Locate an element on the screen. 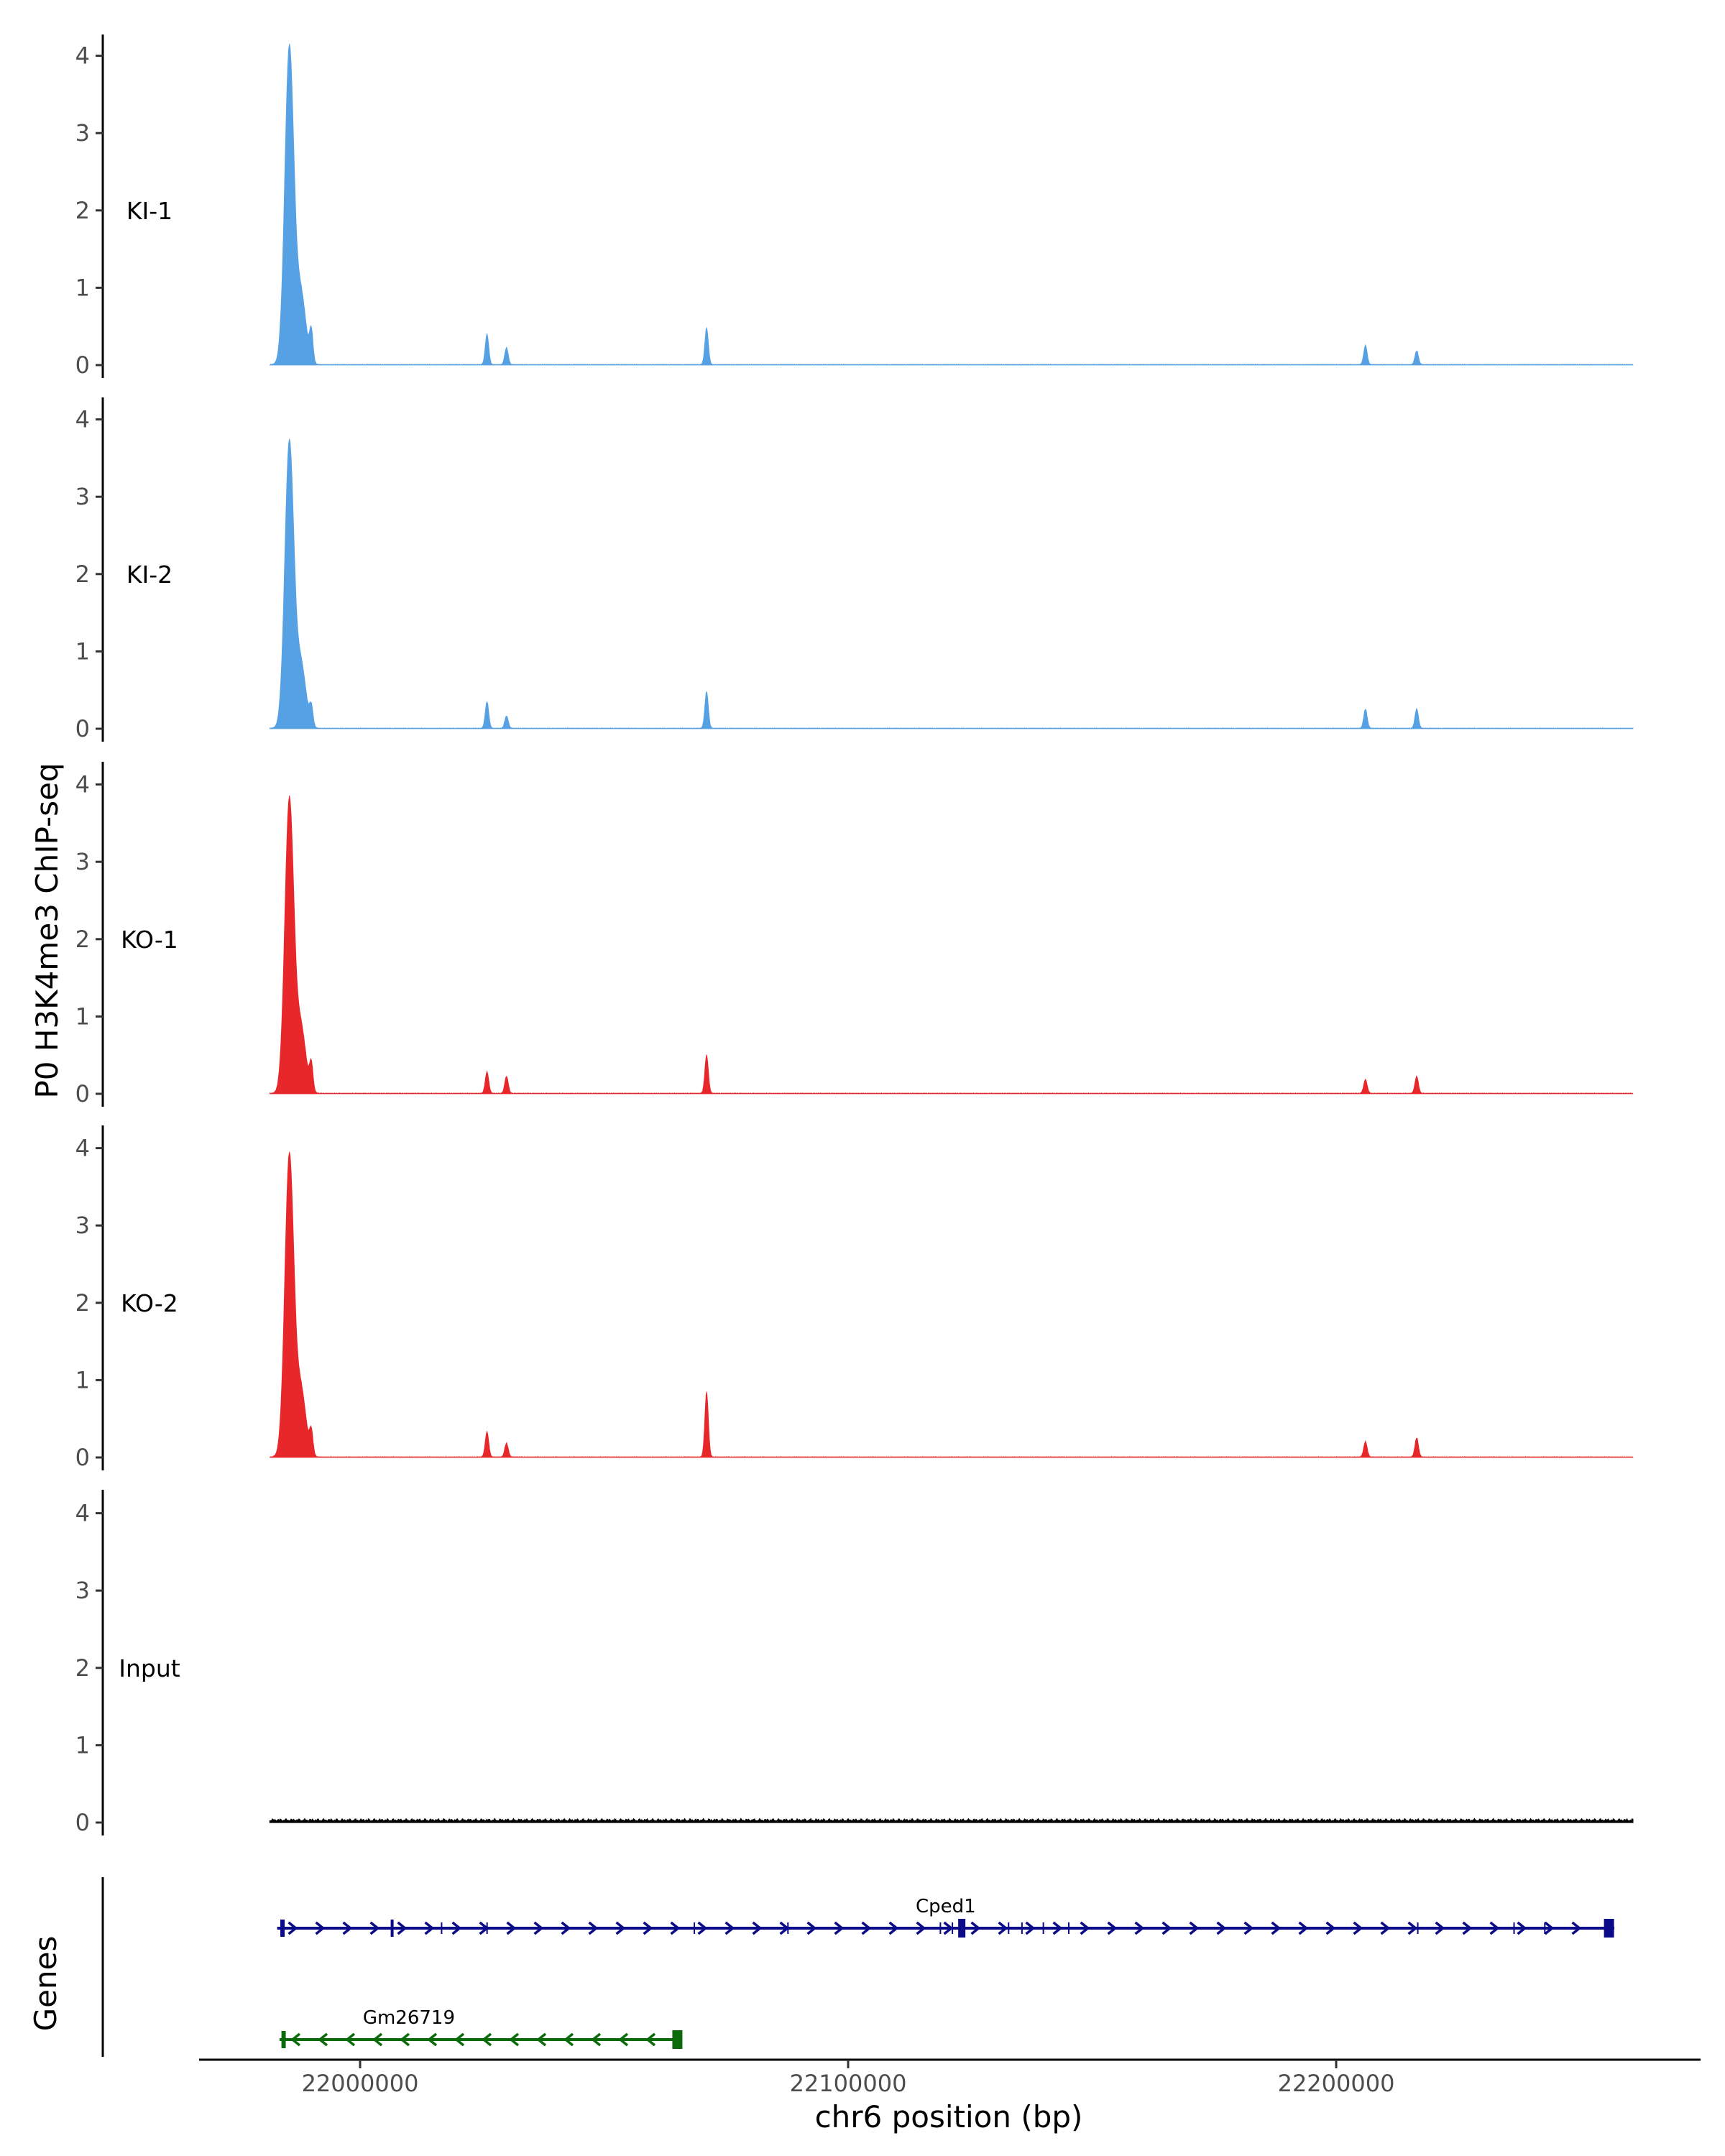  y-axis-title: P0 H3K4me3 ChIP-seq is located at coordinates (47, 931).